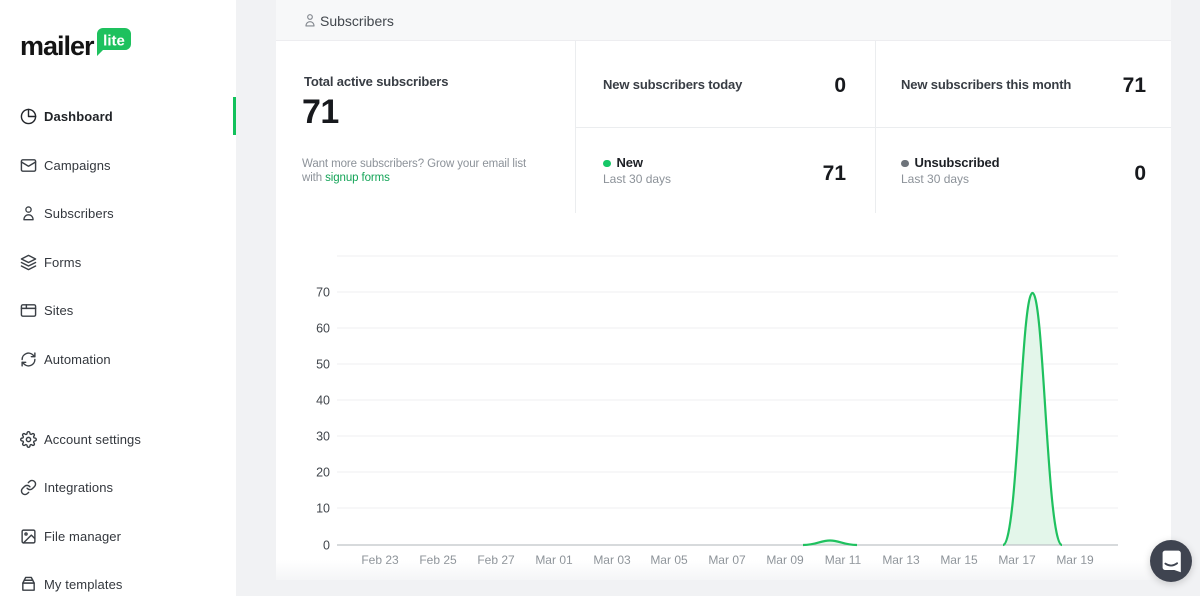 This screenshot has width=1200, height=596. Describe the element at coordinates (114, 41) in the screenshot. I see `svg-text: lite` at that location.